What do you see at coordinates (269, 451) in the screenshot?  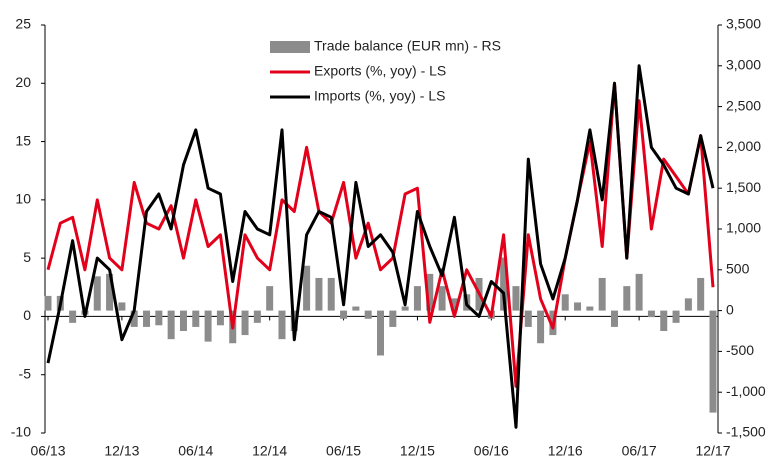 I see `x-tick-label: 12/14` at bounding box center [269, 451].